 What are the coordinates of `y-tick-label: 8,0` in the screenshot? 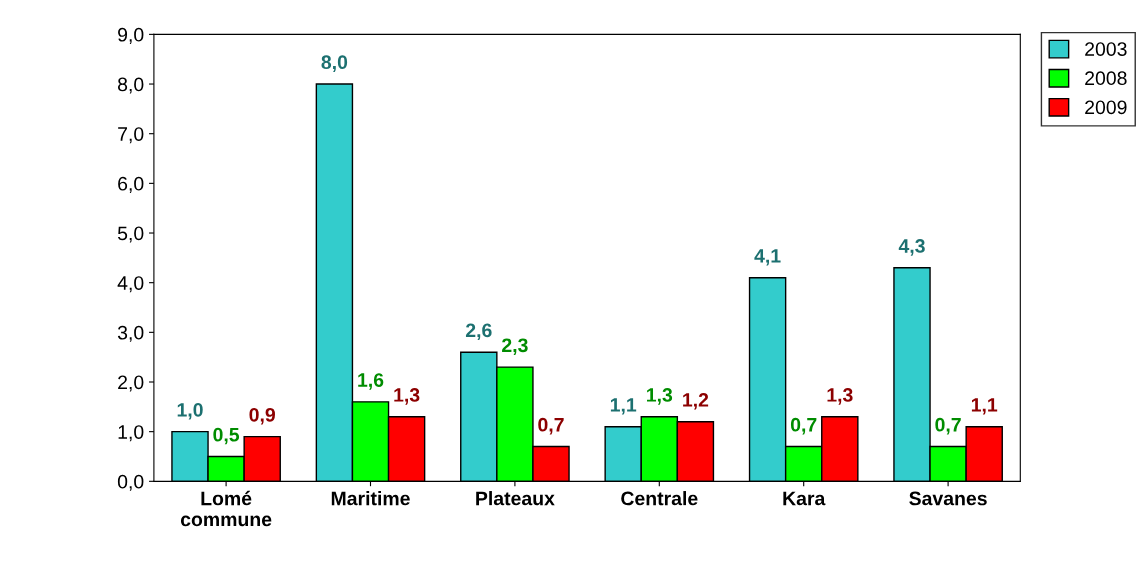 It's located at (130, 85).